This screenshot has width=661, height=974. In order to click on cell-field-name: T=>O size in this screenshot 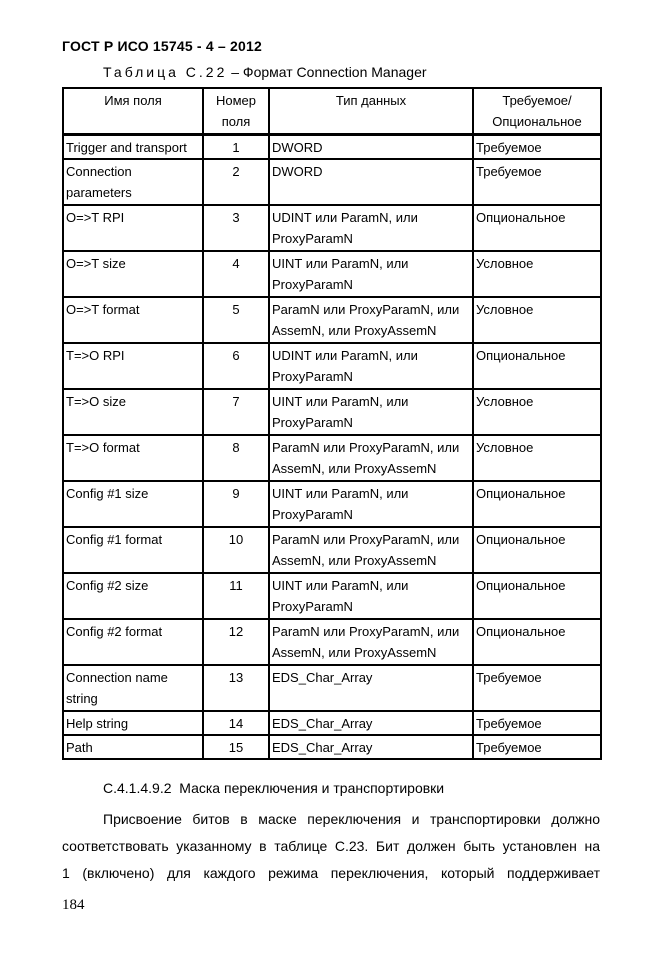, I will do `click(133, 412)`.